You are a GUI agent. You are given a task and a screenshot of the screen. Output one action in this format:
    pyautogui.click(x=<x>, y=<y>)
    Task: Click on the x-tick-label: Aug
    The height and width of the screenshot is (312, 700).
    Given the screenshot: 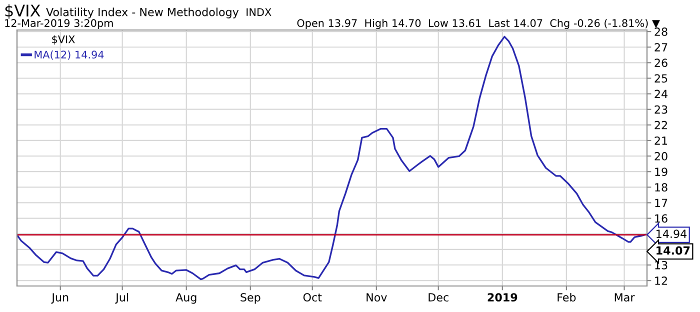 What is the action you would take?
    pyautogui.click(x=186, y=298)
    